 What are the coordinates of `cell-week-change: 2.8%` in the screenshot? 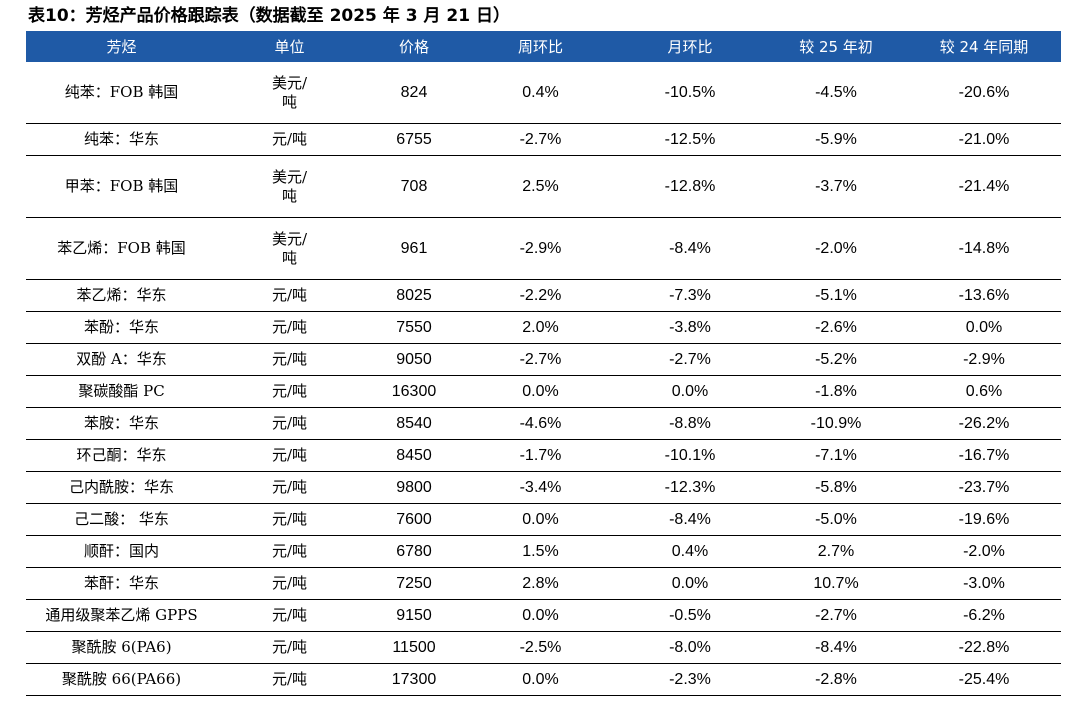 It's located at (540, 583).